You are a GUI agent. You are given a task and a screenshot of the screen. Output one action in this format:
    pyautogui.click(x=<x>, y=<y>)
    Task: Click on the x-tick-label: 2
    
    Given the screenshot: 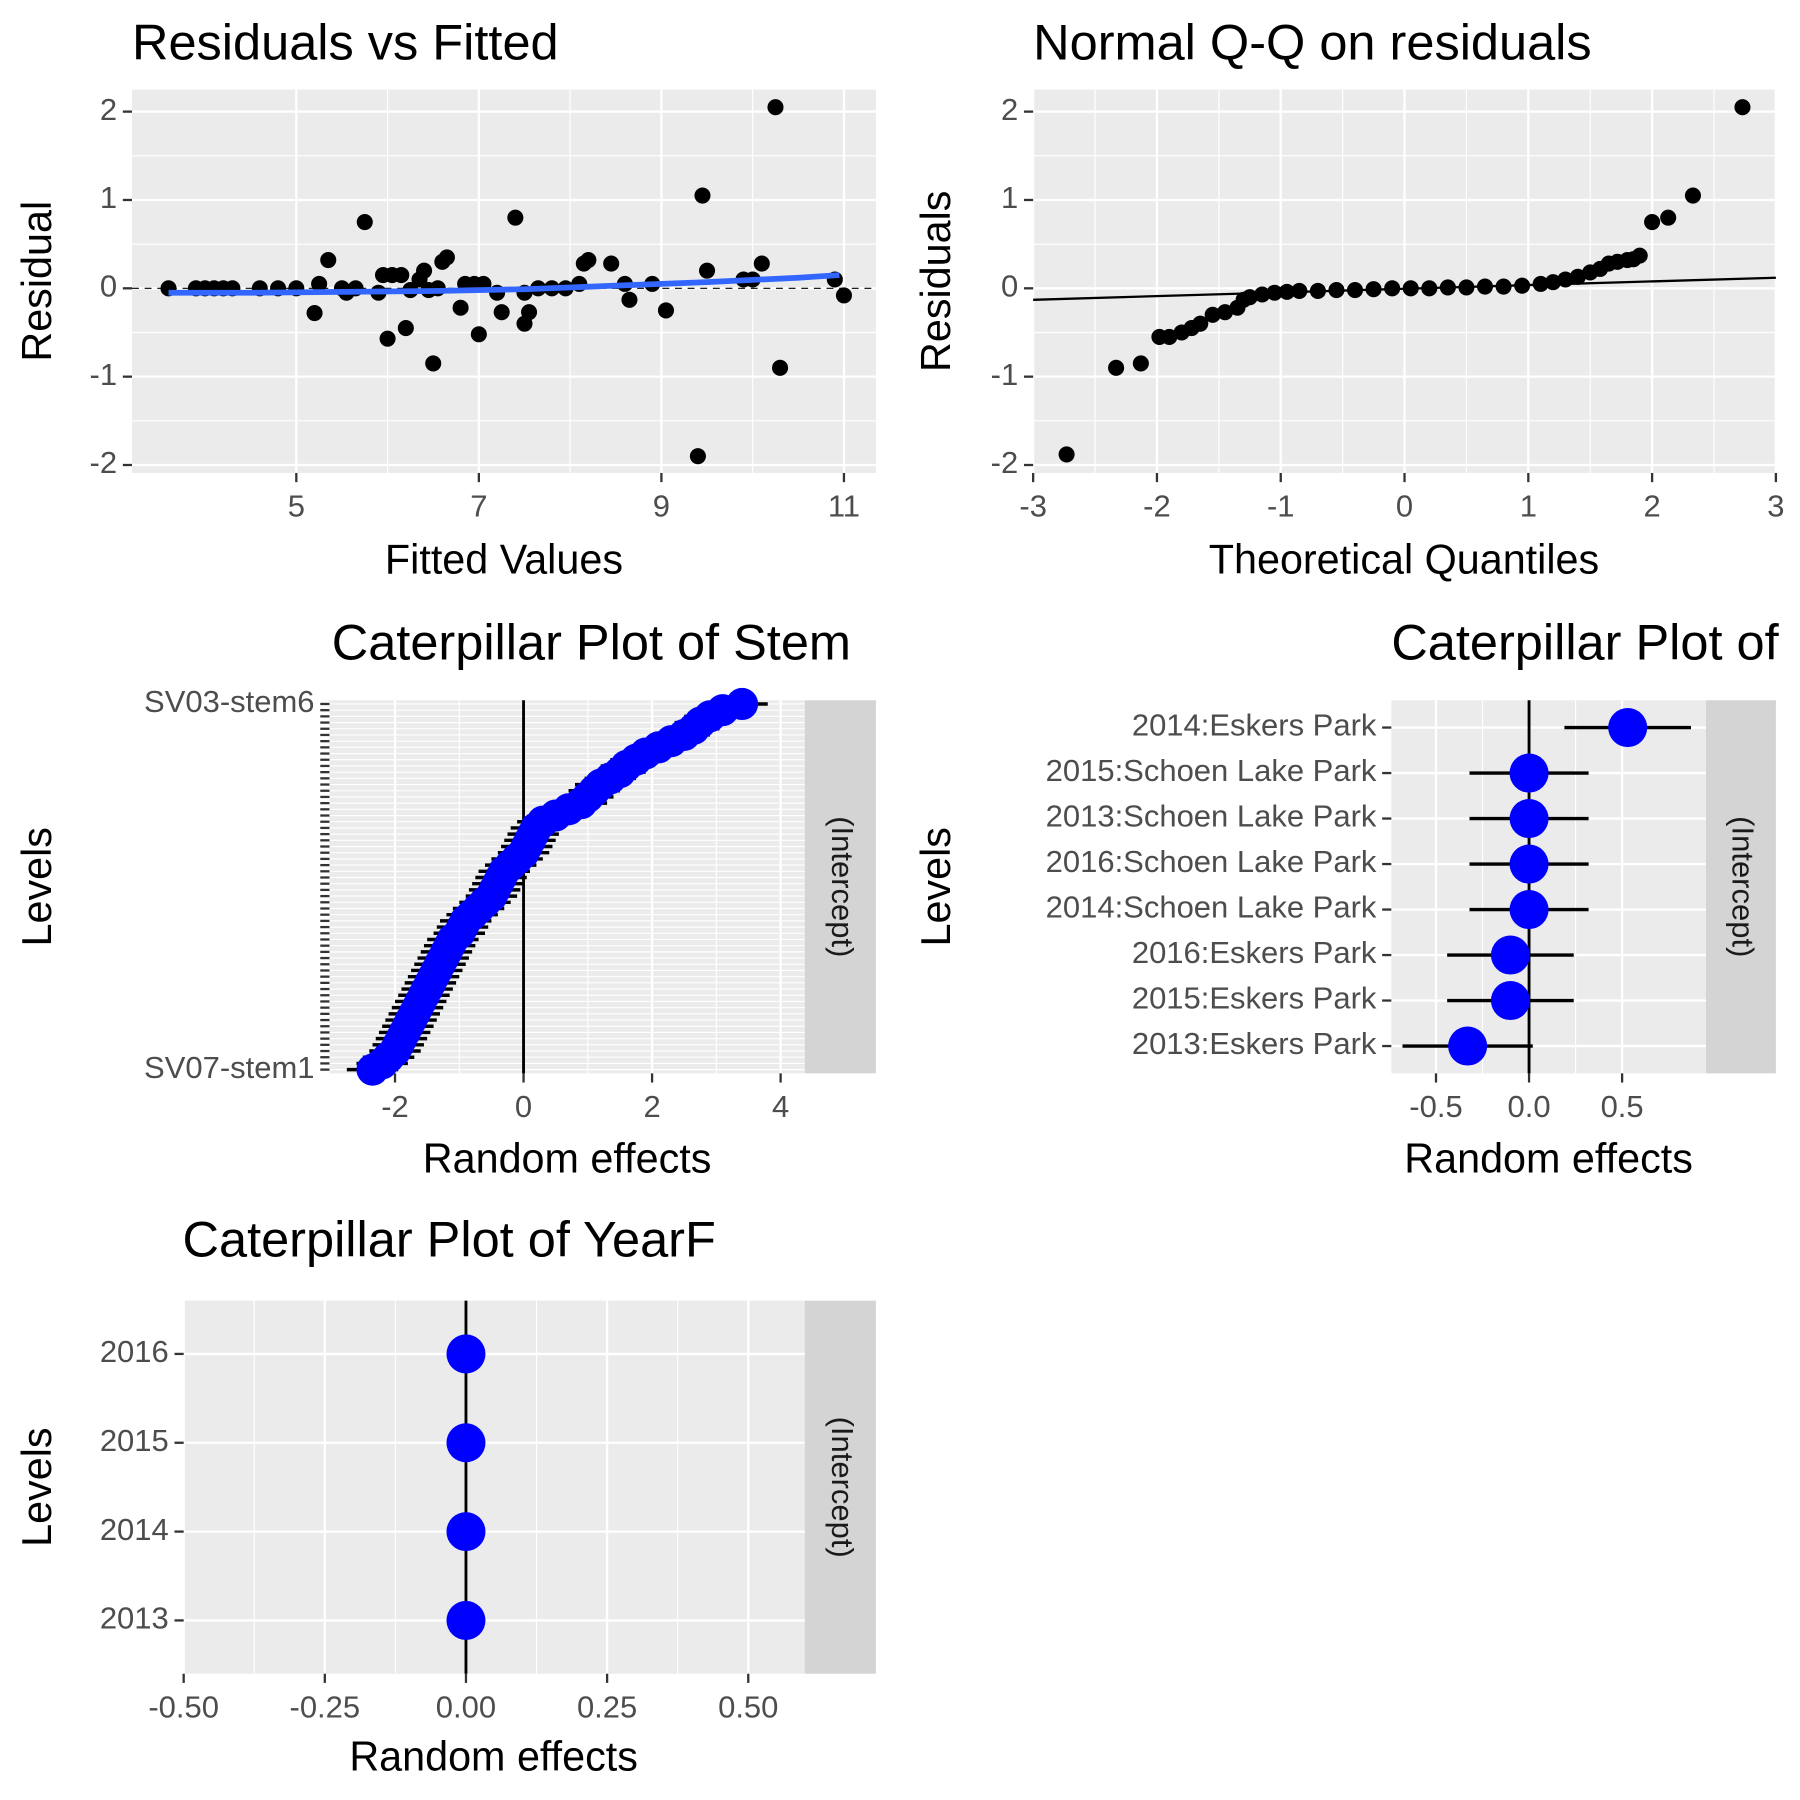 What is the action you would take?
    pyautogui.click(x=1651, y=506)
    